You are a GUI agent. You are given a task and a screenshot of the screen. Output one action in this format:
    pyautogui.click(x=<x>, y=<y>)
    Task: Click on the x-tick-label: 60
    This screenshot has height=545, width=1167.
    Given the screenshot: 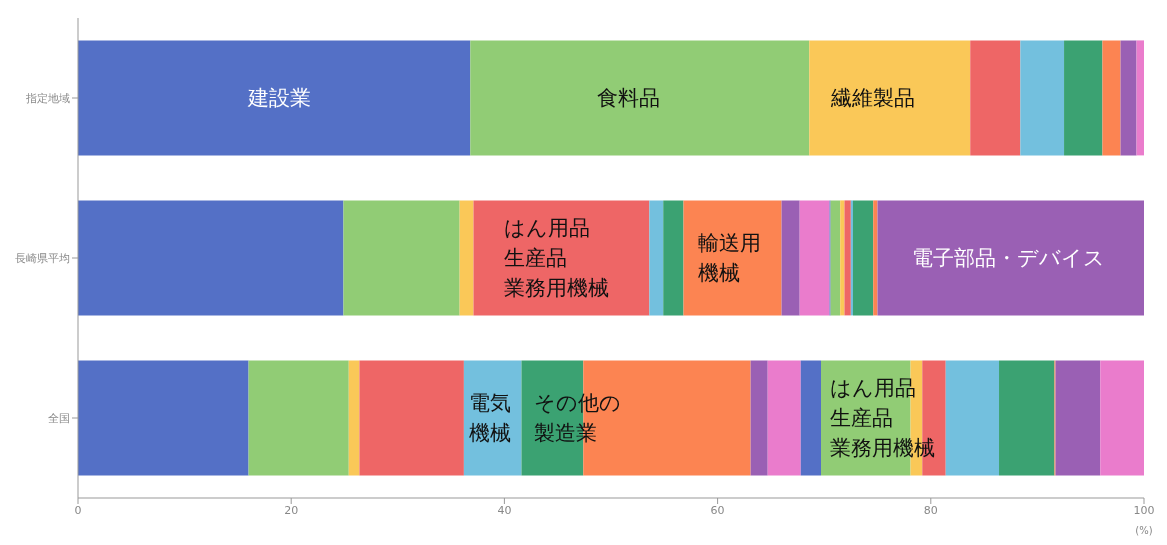 What is the action you would take?
    pyautogui.click(x=717, y=510)
    